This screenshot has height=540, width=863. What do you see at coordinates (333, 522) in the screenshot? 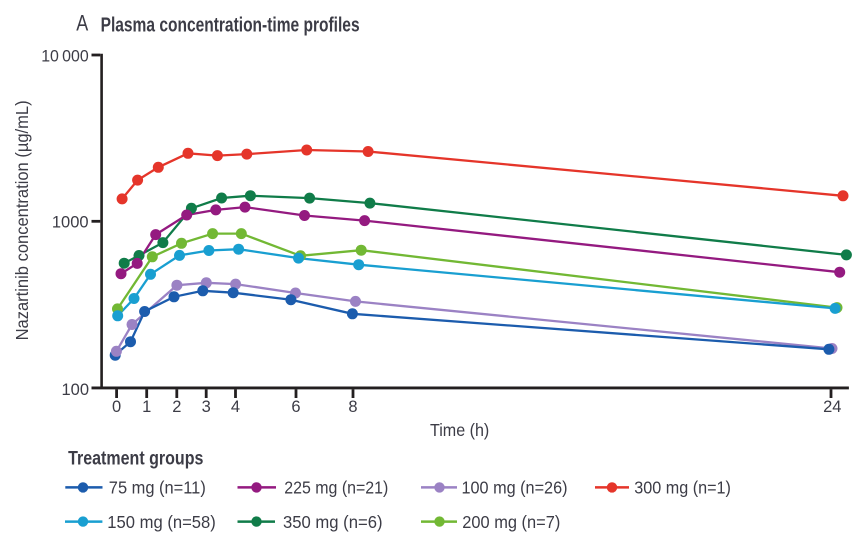
I see `svg-text: 350 mg (n=6)` at bounding box center [333, 522].